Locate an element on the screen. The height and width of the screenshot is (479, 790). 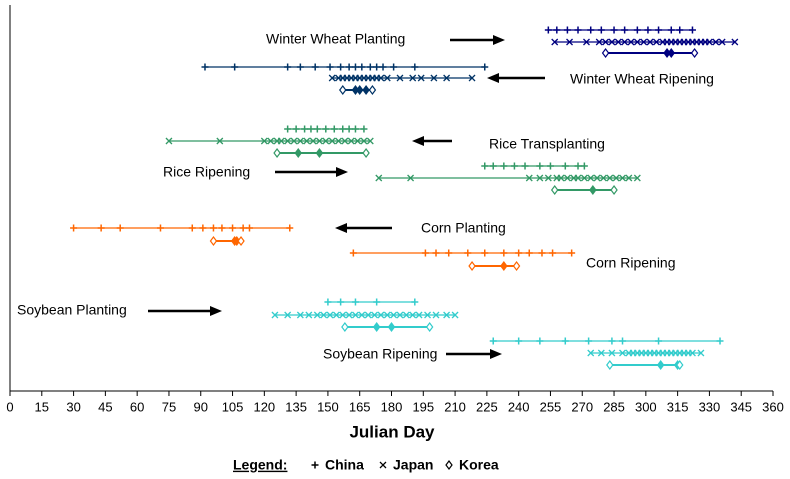
x-tick-label: 195 is located at coordinates (423, 406).